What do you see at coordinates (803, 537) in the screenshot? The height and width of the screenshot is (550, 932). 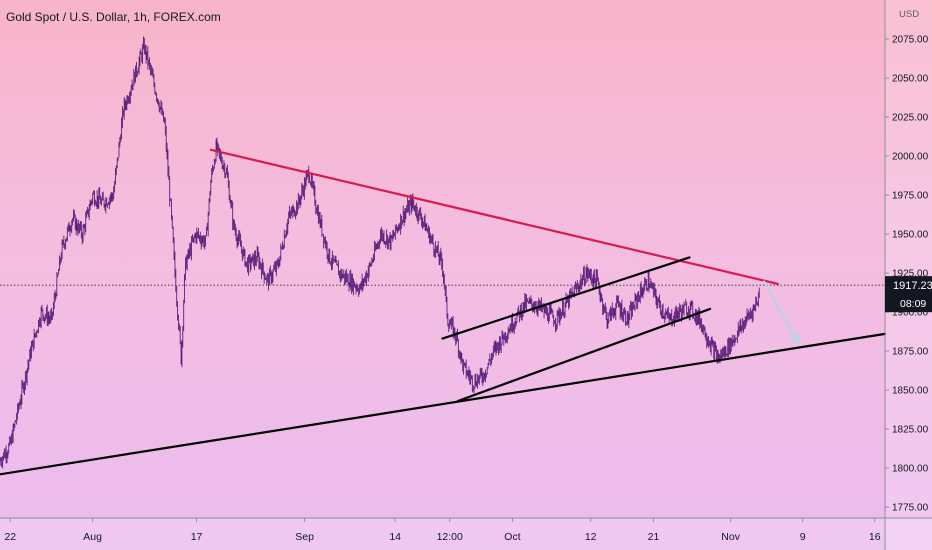 I see `x-tick-label: 9` at bounding box center [803, 537].